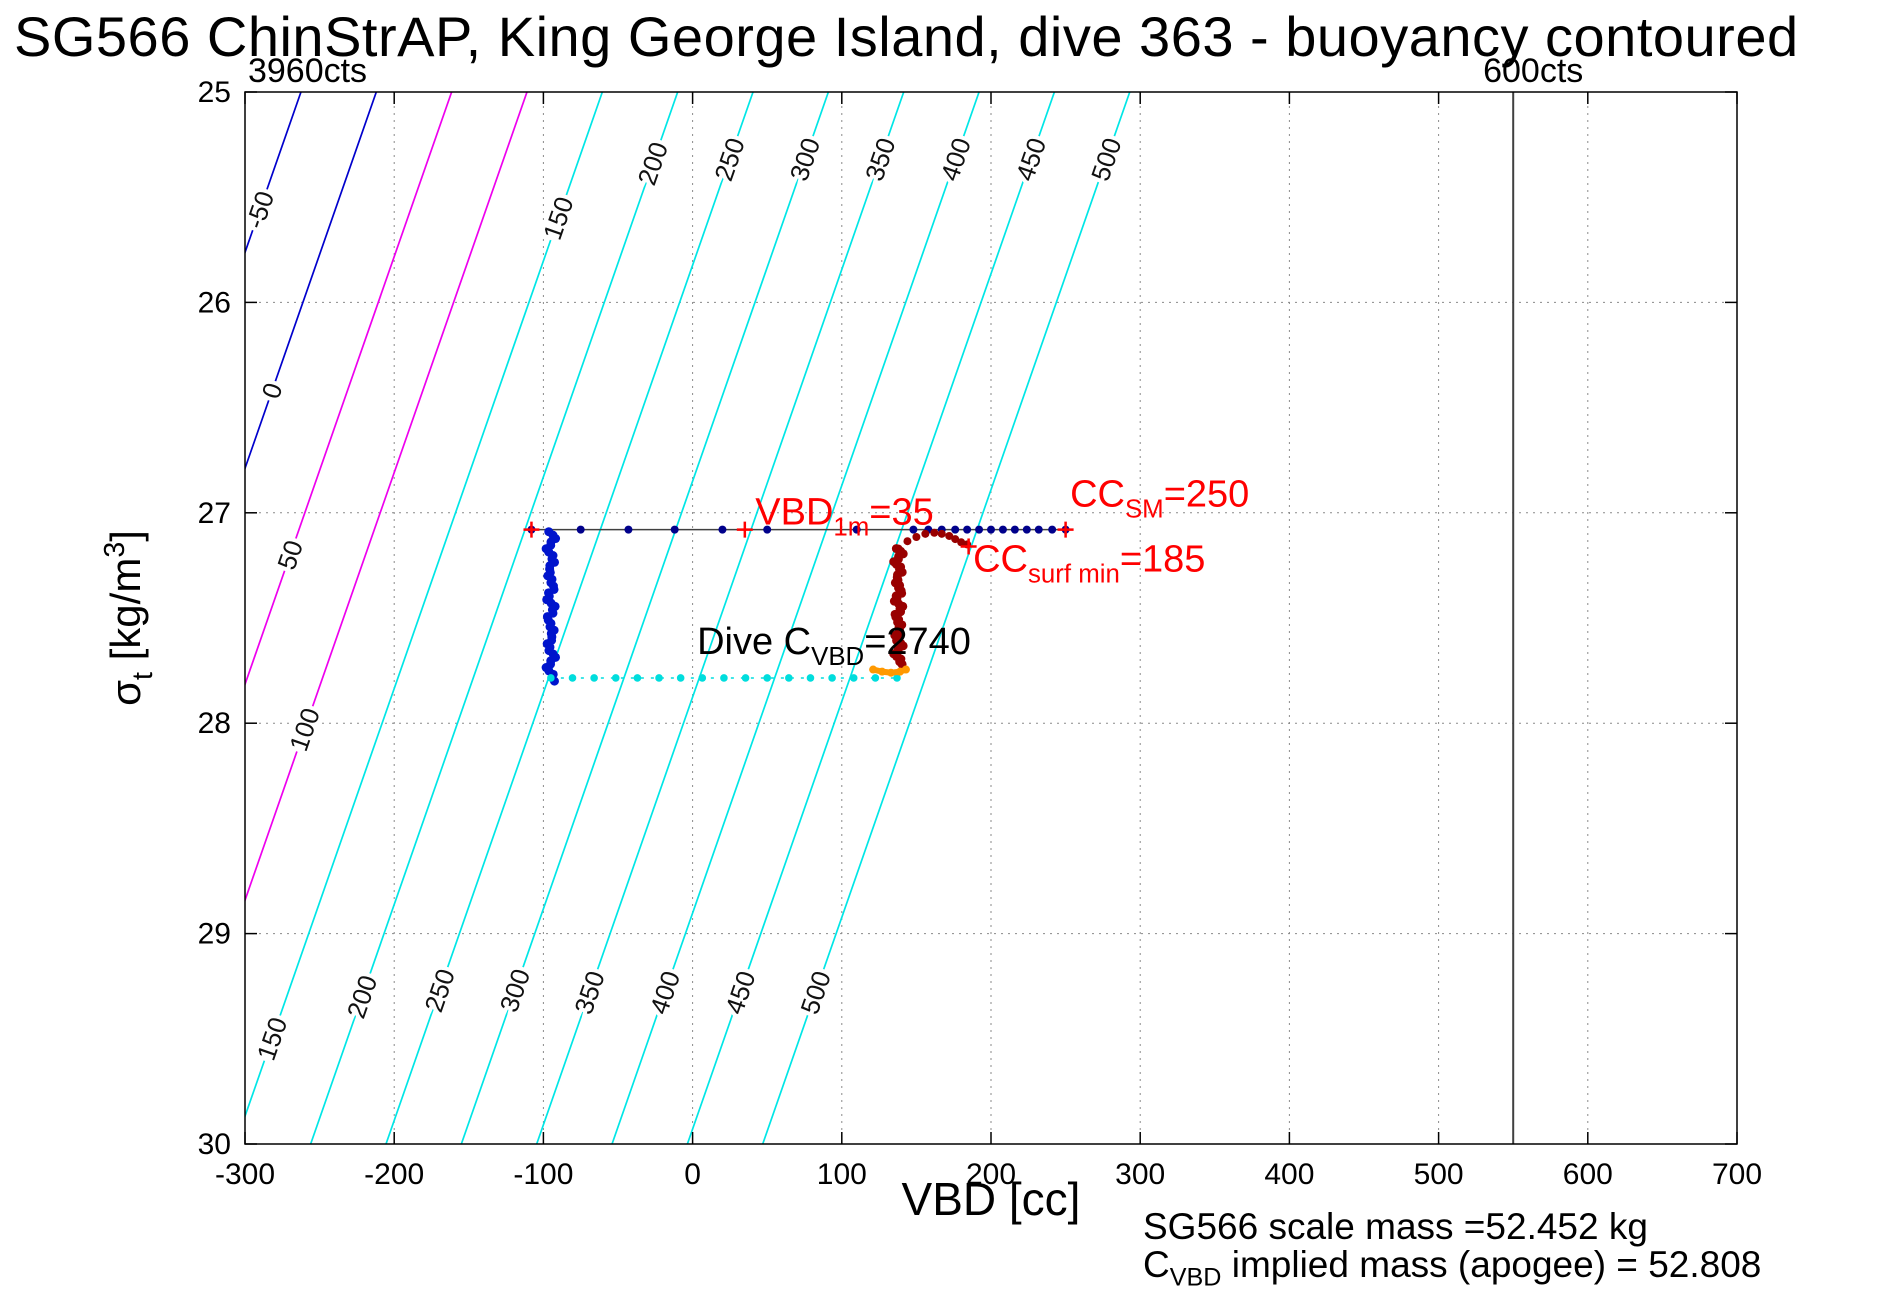 This screenshot has height=1292, width=1891. I want to click on y-tick-label: 25, so click(214, 92).